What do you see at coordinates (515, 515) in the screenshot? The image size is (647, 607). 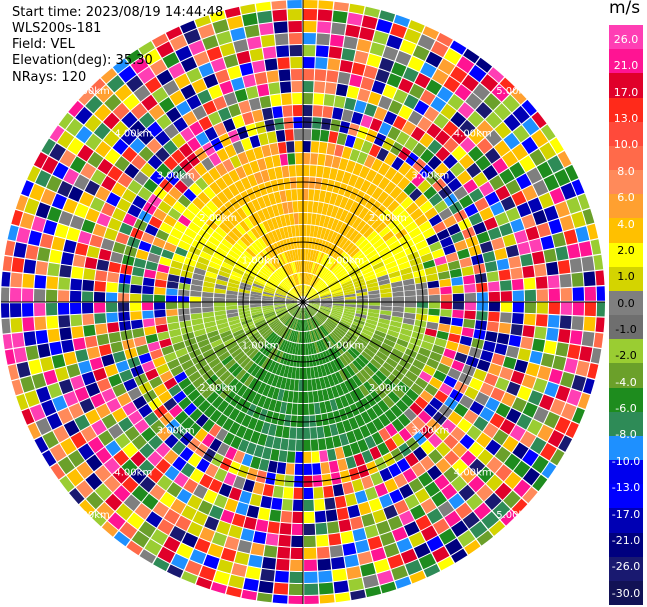 I see `range-label: 5.00km` at bounding box center [515, 515].